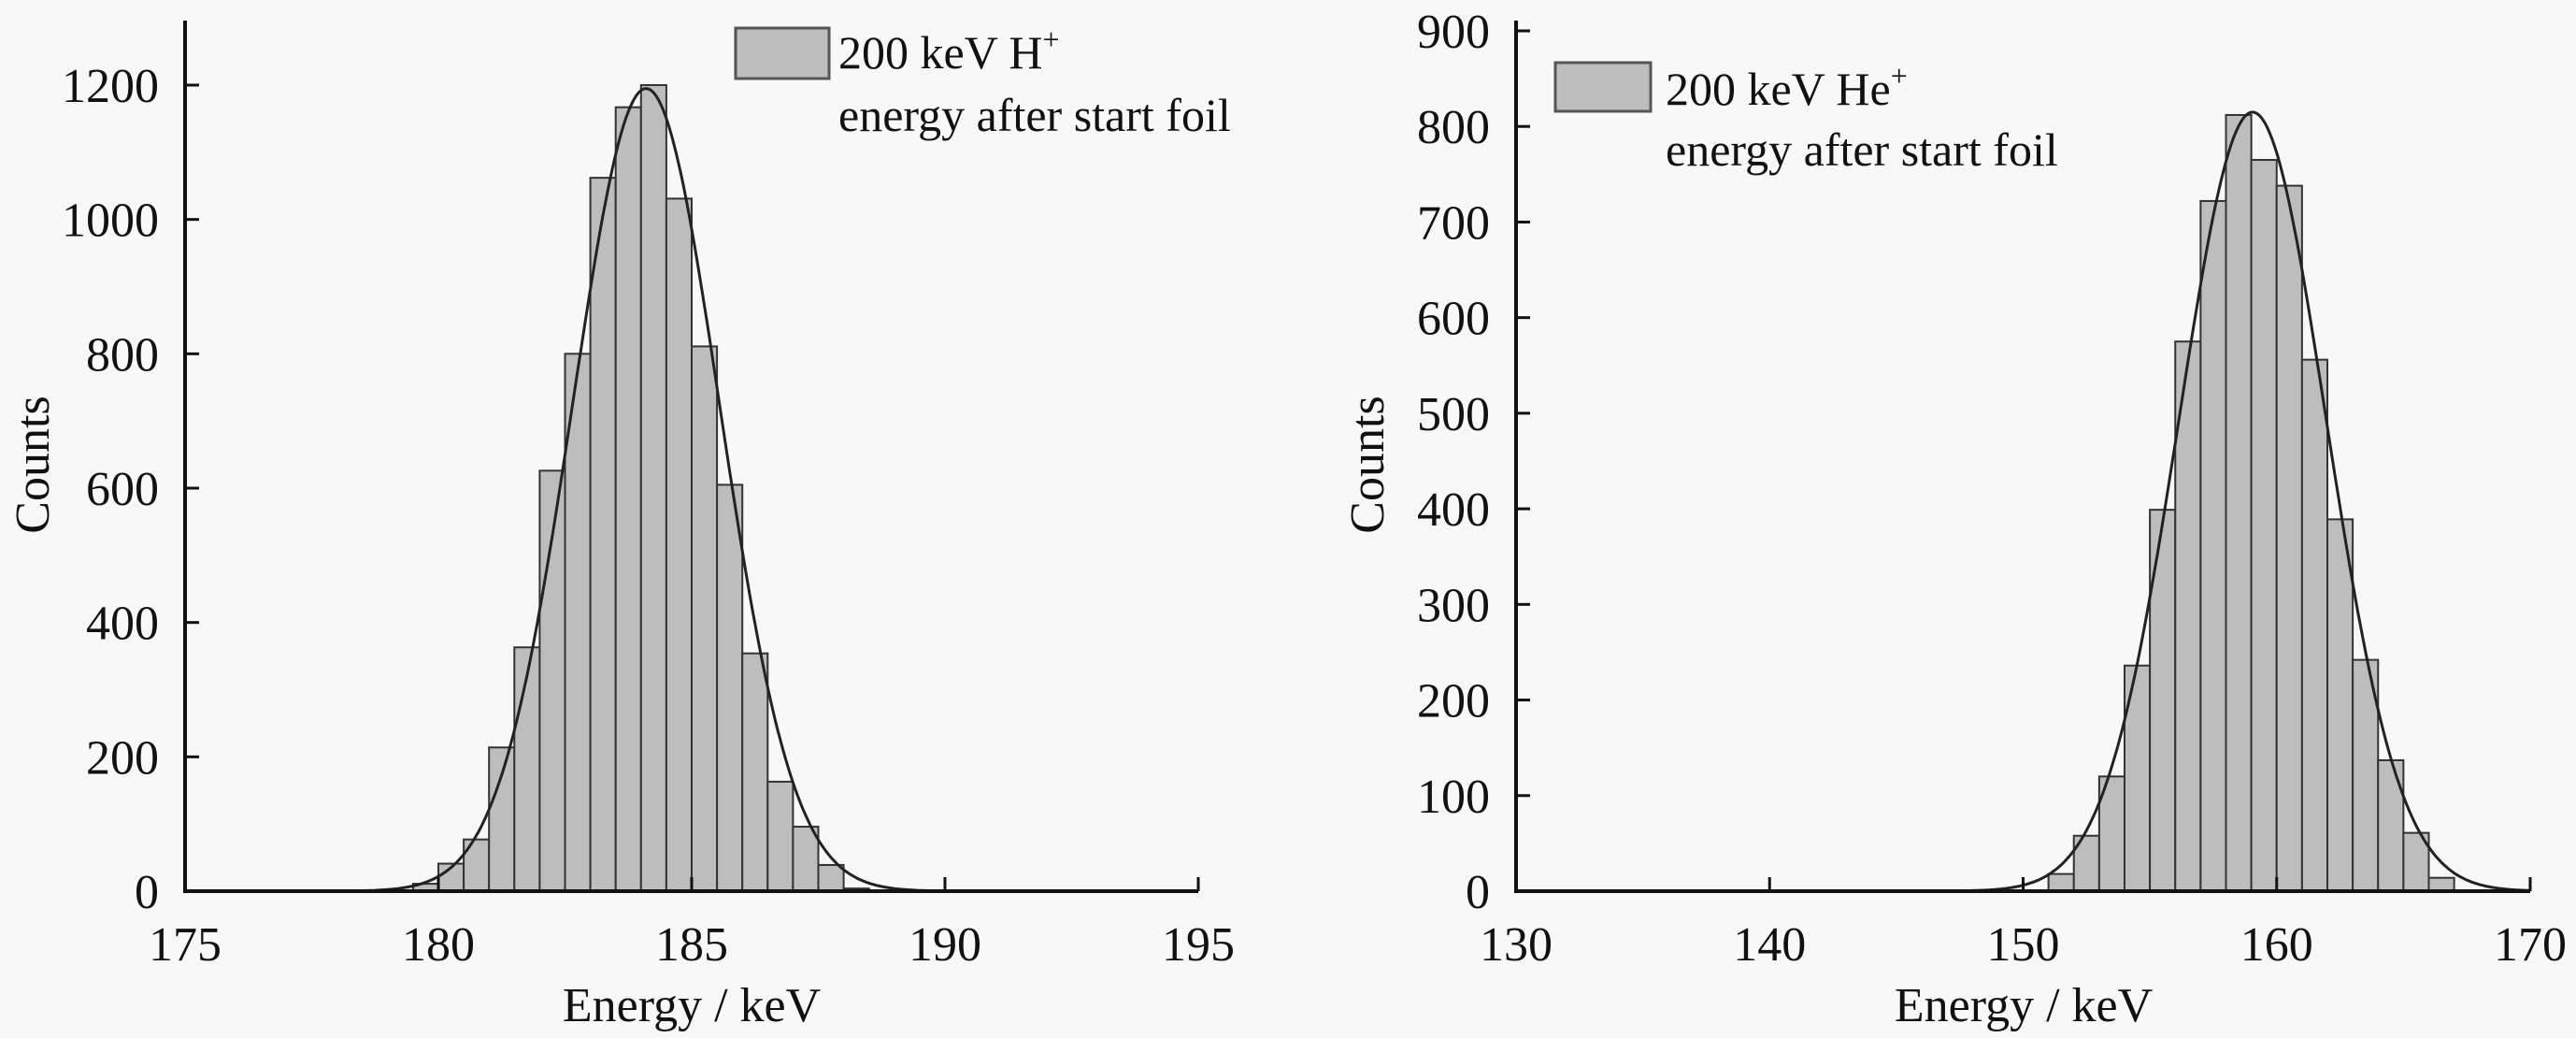 The height and width of the screenshot is (1038, 2576). What do you see at coordinates (982, 81) in the screenshot?
I see `legend: 200 keV H+ energy after start foil` at bounding box center [982, 81].